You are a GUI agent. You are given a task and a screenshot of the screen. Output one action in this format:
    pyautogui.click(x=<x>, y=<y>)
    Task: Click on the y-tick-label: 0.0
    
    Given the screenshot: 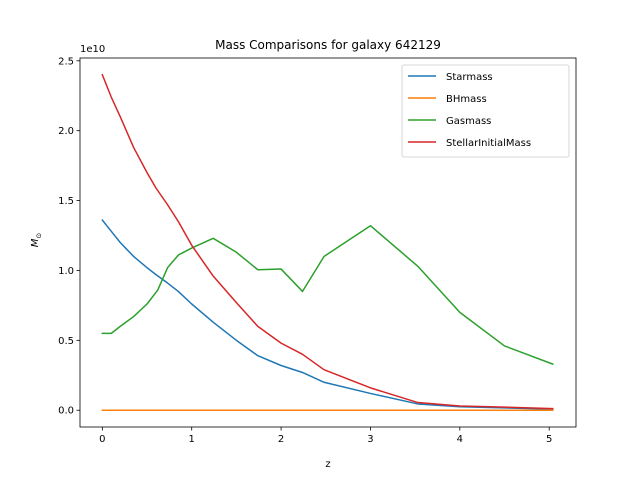 What is the action you would take?
    pyautogui.click(x=66, y=411)
    